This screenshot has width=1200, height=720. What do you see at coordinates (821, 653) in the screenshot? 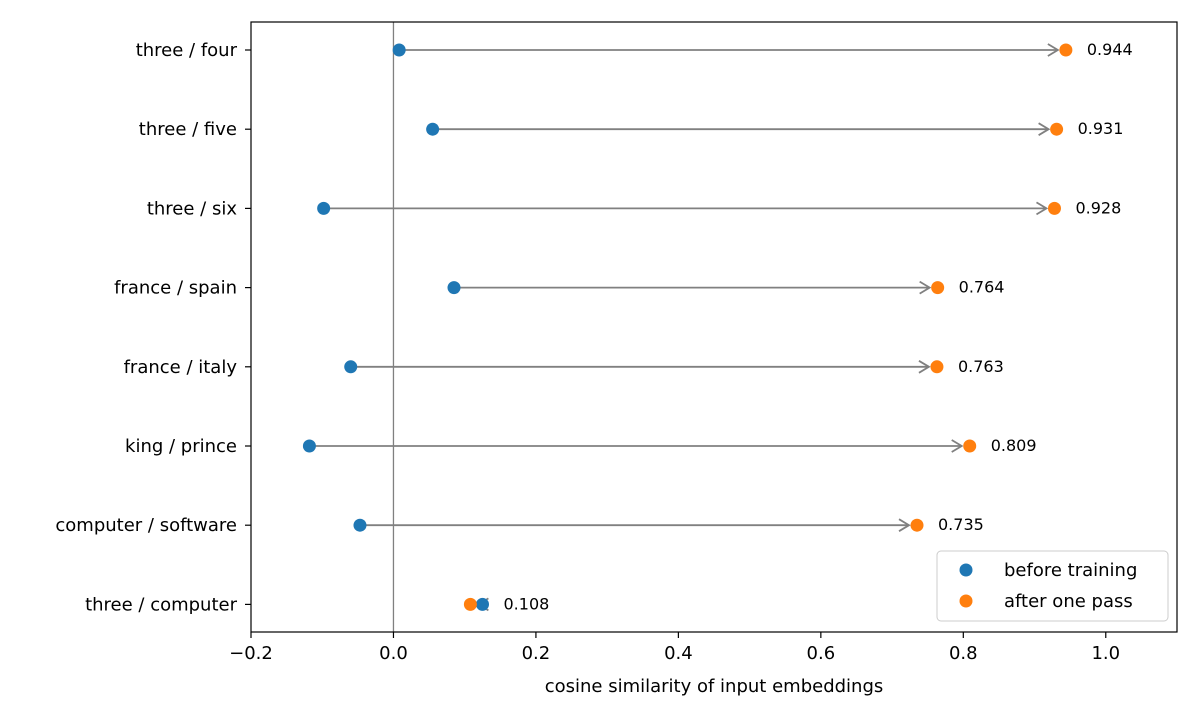
I see `x-tick-label: 0.6` at bounding box center [821, 653].